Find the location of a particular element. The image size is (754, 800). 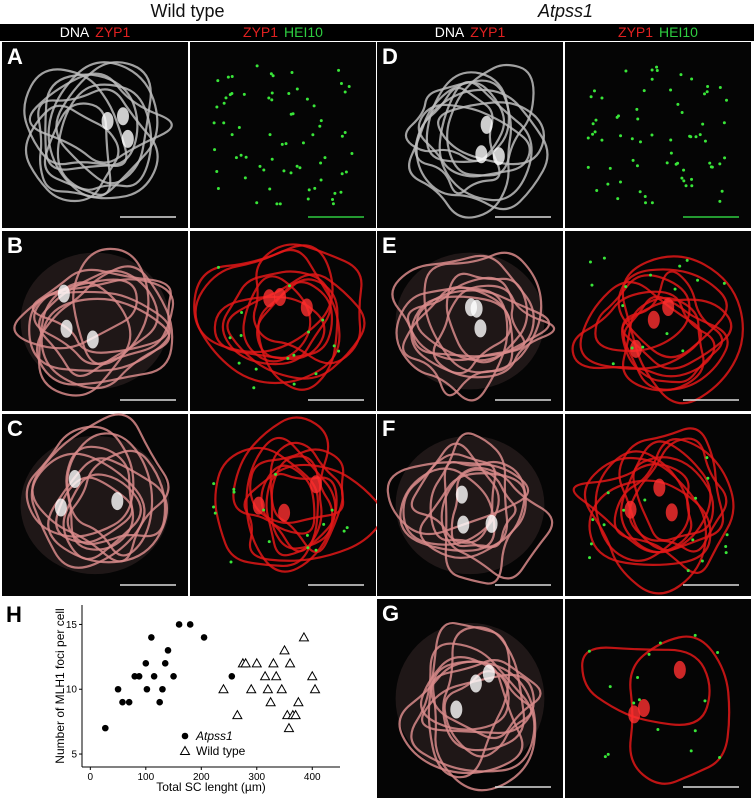

channel-label: DNA is located at coordinates (74, 32).